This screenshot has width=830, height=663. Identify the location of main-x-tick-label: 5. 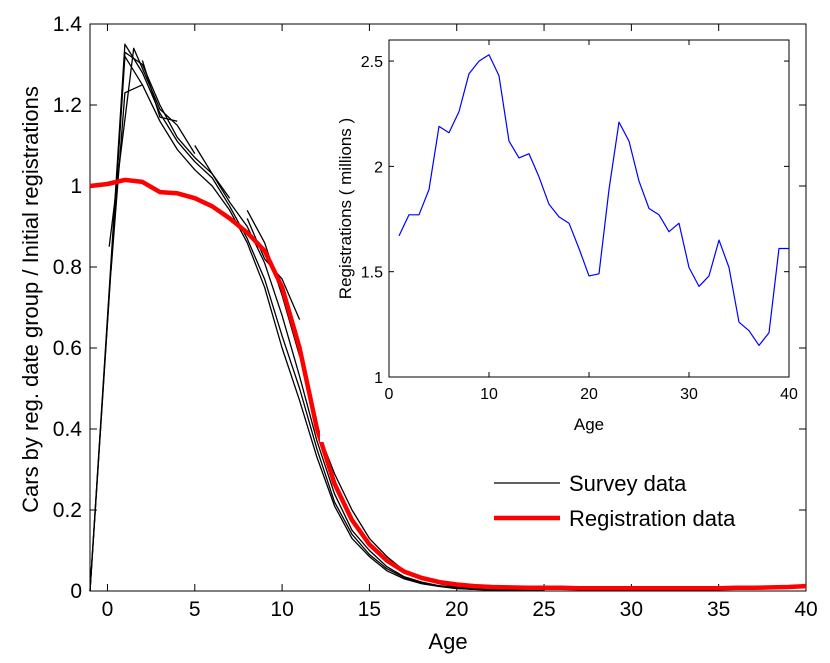
(195, 609).